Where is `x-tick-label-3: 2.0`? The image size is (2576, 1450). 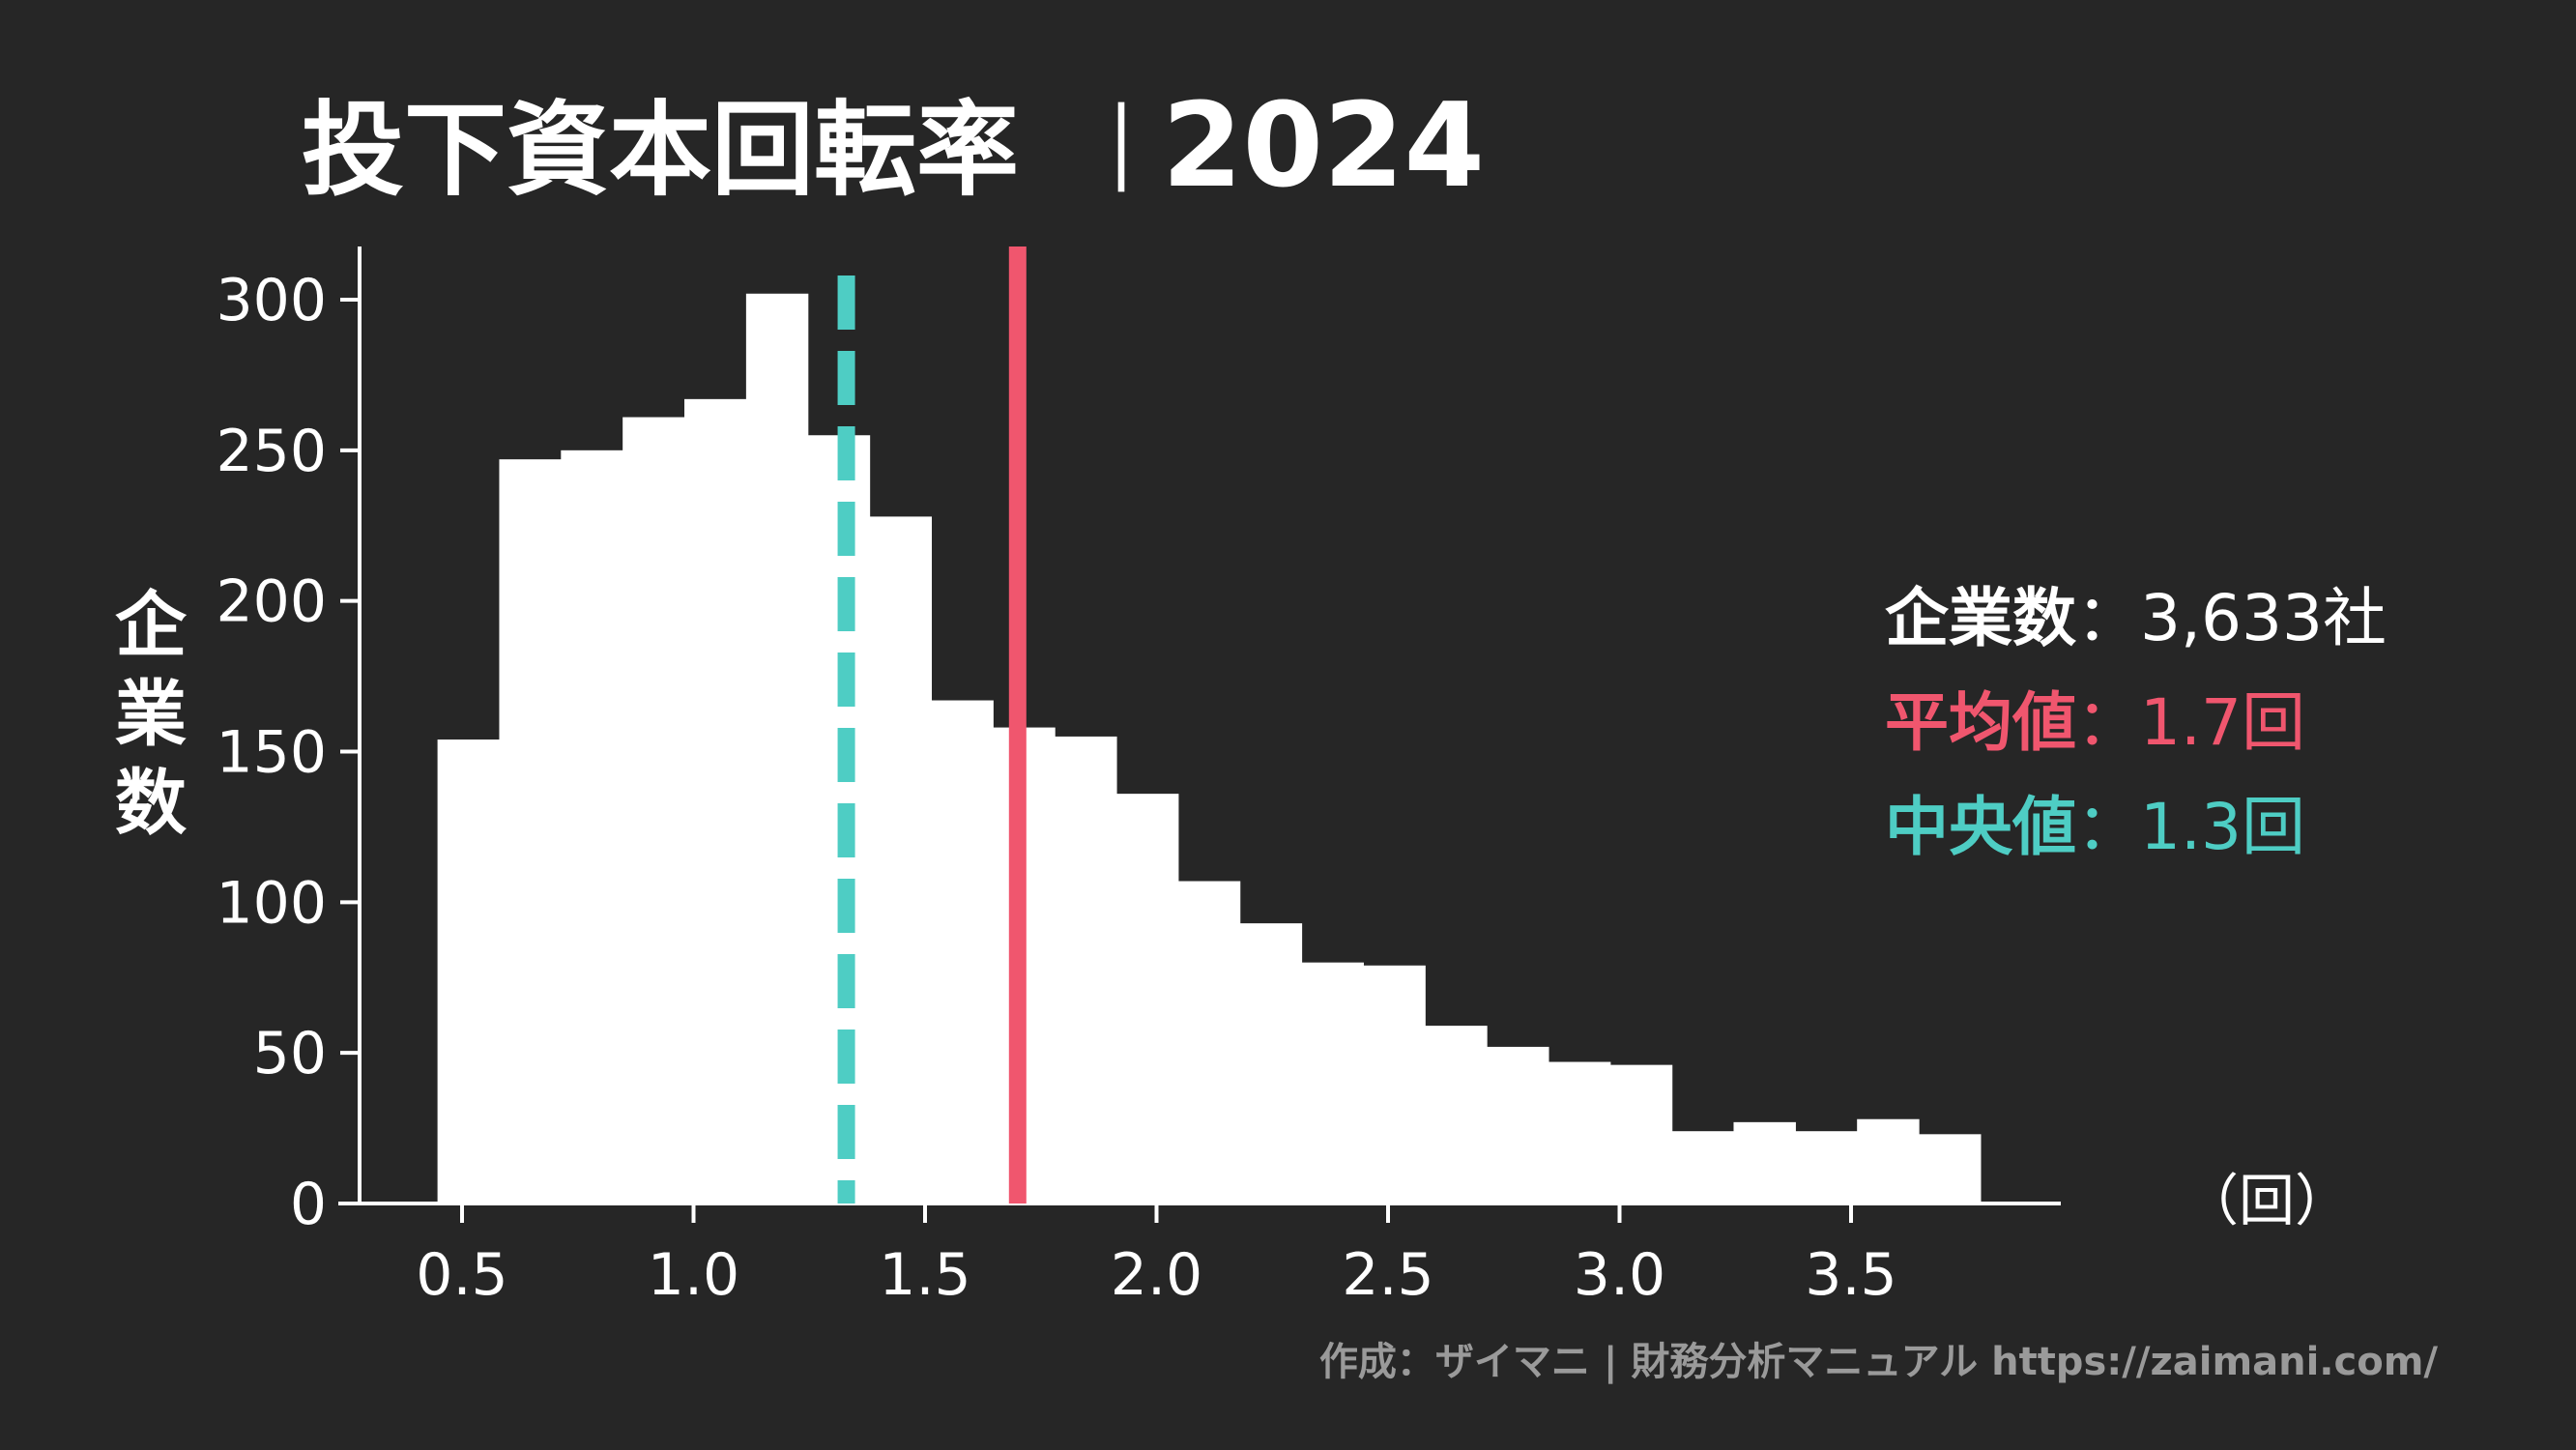 x-tick-label-3: 2.0 is located at coordinates (1156, 1275).